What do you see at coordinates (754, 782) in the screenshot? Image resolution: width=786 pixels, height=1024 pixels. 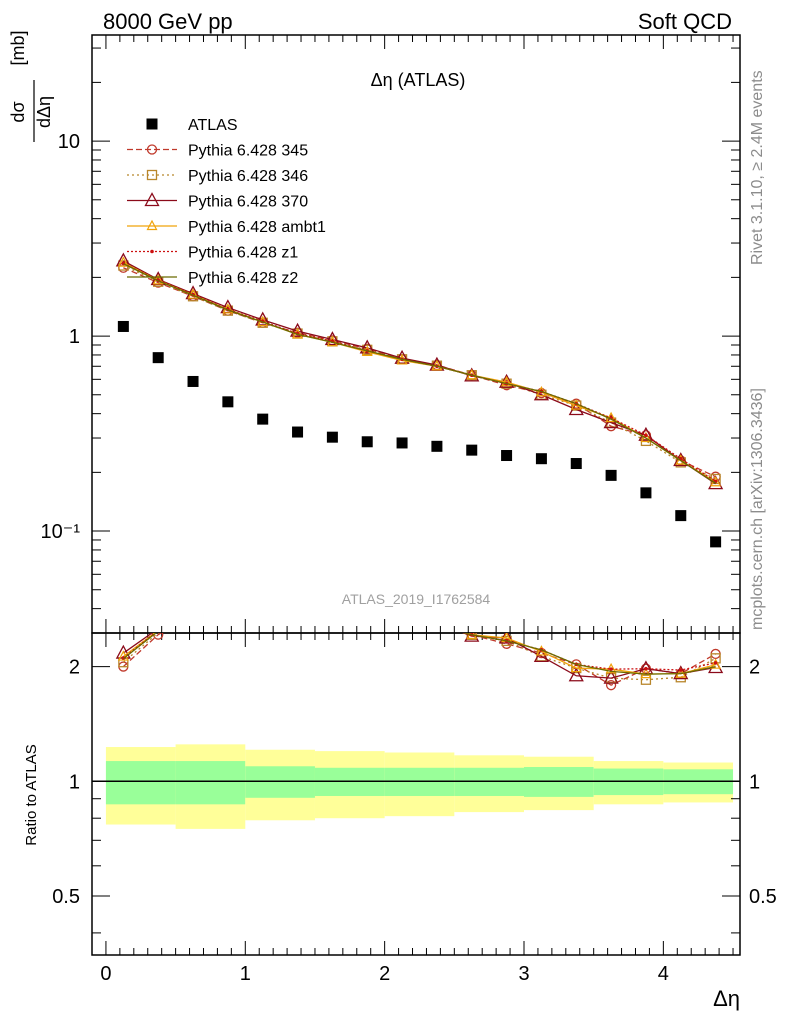 I see `ratio-y-tick-label-right: 1` at bounding box center [754, 782].